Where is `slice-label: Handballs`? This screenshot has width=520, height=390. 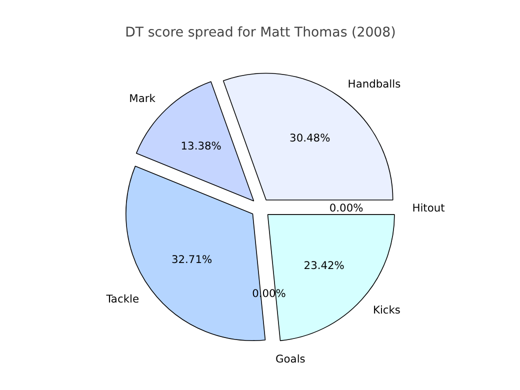
slice-label: Handballs is located at coordinates (375, 83).